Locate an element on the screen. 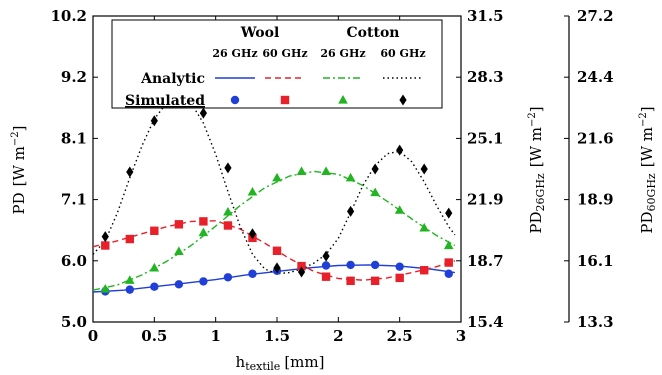 Image resolution: width=662 pixels, height=375 pixels. x-tick-label: 3 is located at coordinates (461, 336).